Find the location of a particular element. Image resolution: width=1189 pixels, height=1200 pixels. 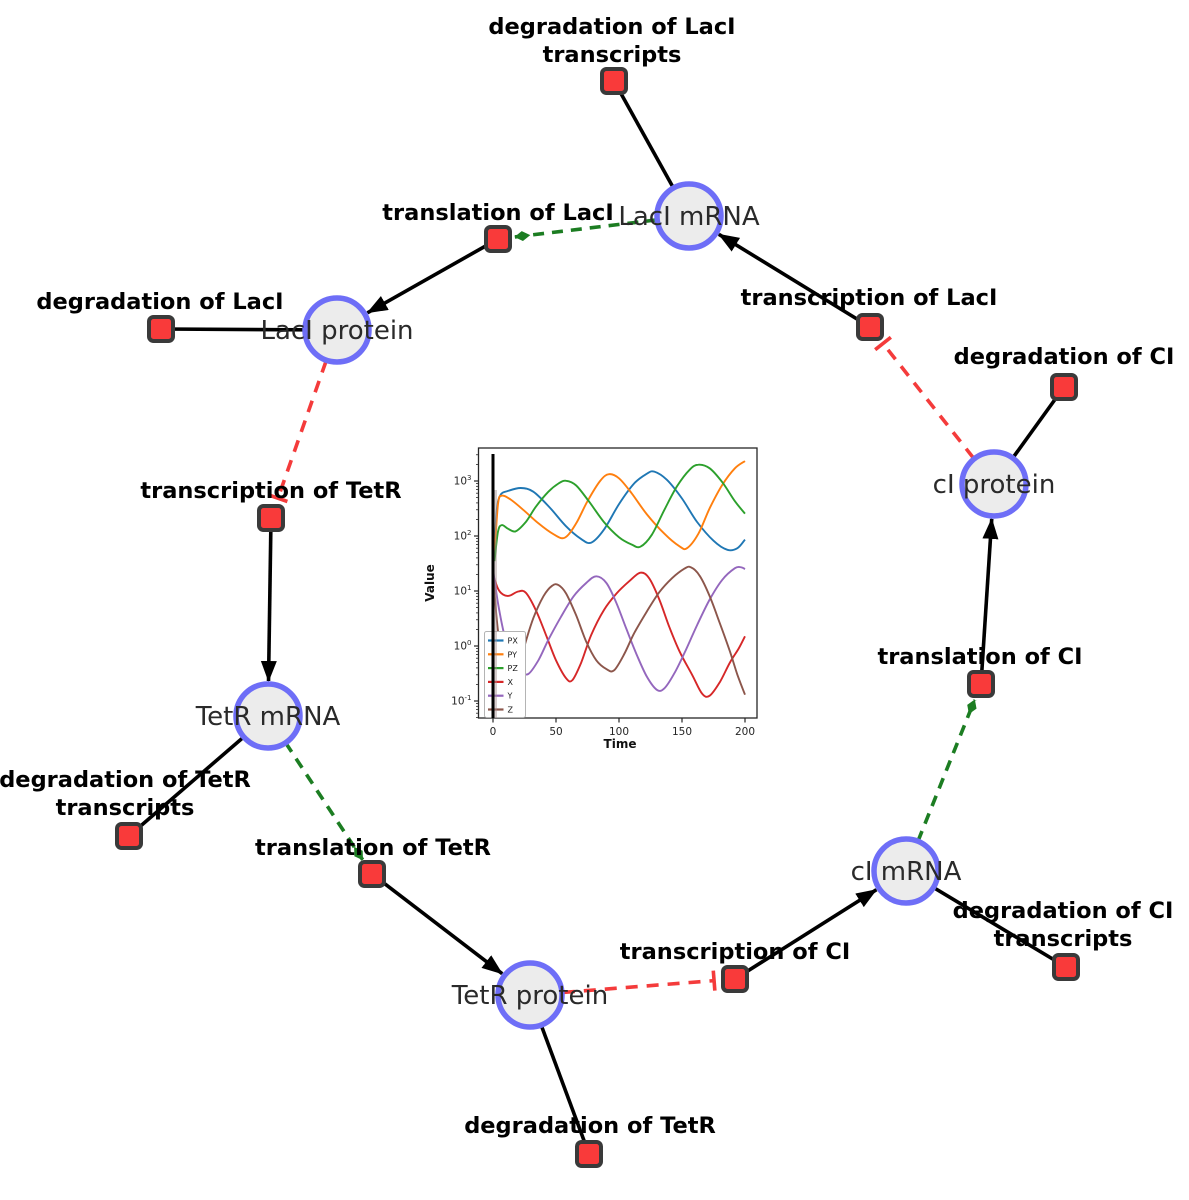

edge-production-transc-tetr-to-tetr-mrna is located at coordinates (268, 600).